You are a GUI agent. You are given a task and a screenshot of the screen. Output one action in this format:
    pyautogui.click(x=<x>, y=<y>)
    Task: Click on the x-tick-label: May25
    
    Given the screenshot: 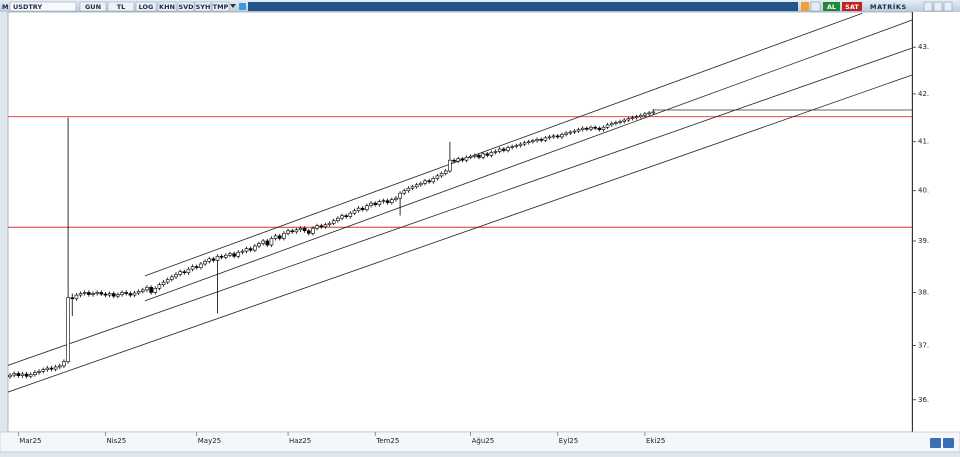 What is the action you would take?
    pyautogui.click(x=209, y=441)
    